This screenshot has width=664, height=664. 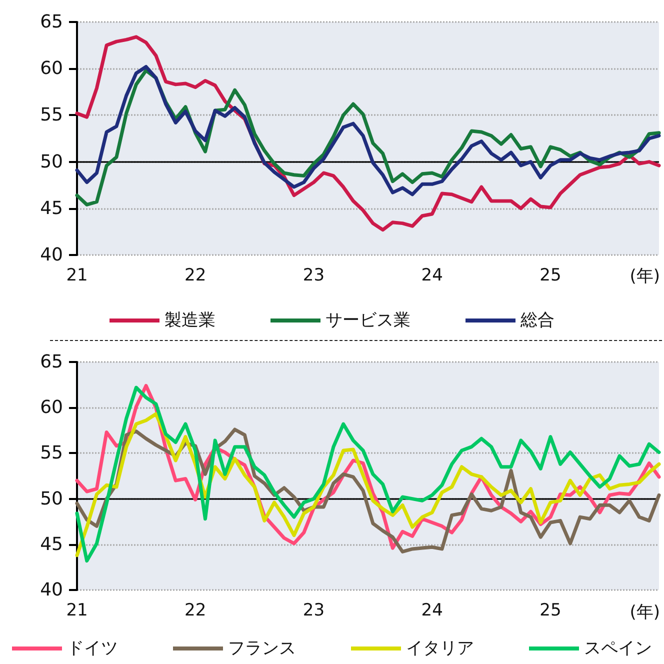 I want to click on legend-label: イタリア, so click(x=440, y=648).